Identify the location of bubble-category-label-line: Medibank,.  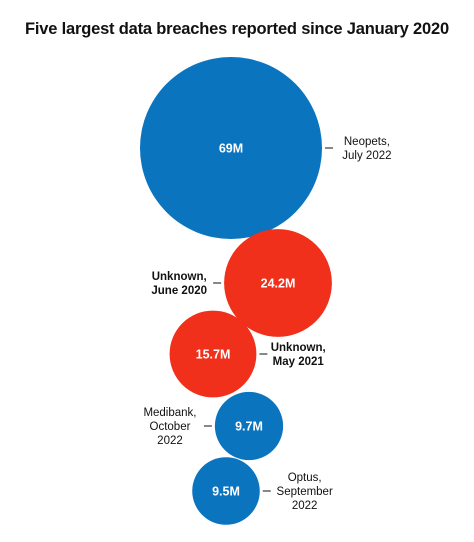
(169, 413).